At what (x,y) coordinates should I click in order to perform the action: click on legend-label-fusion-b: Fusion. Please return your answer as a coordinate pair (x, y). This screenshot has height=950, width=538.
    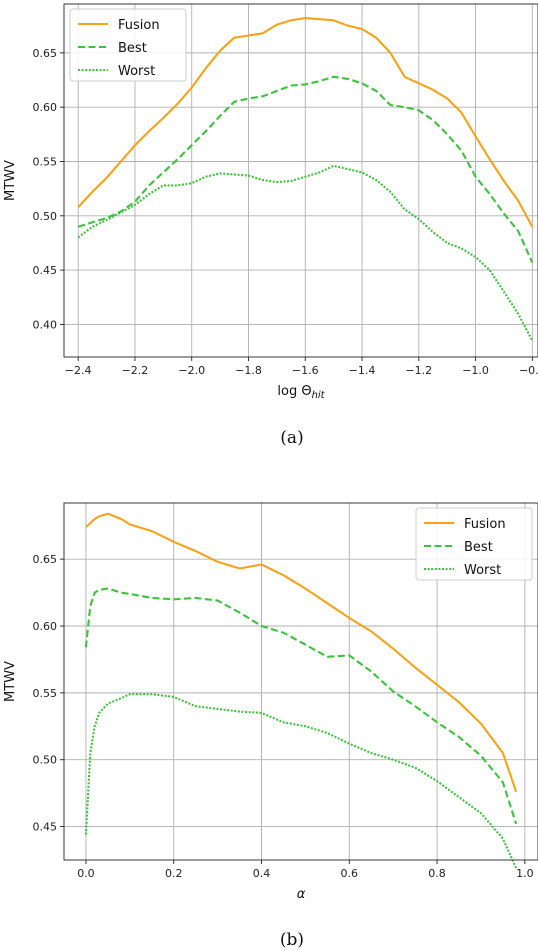
    Looking at the image, I should click on (485, 524).